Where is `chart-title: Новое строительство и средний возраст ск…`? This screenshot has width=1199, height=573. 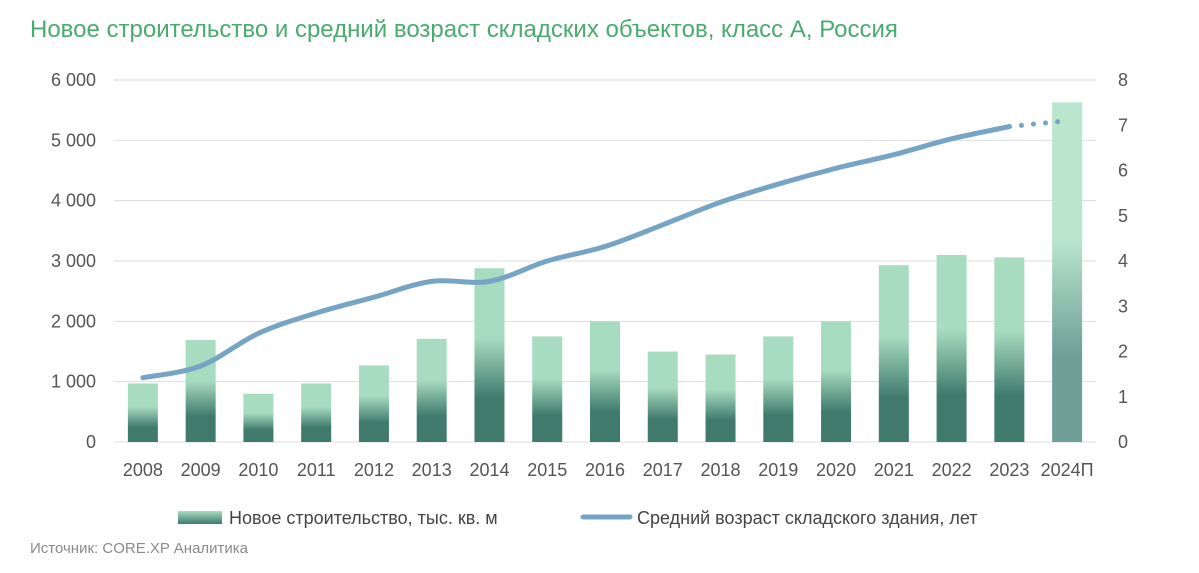
chart-title: Новое строительство и средний возраст ск… is located at coordinates (464, 29).